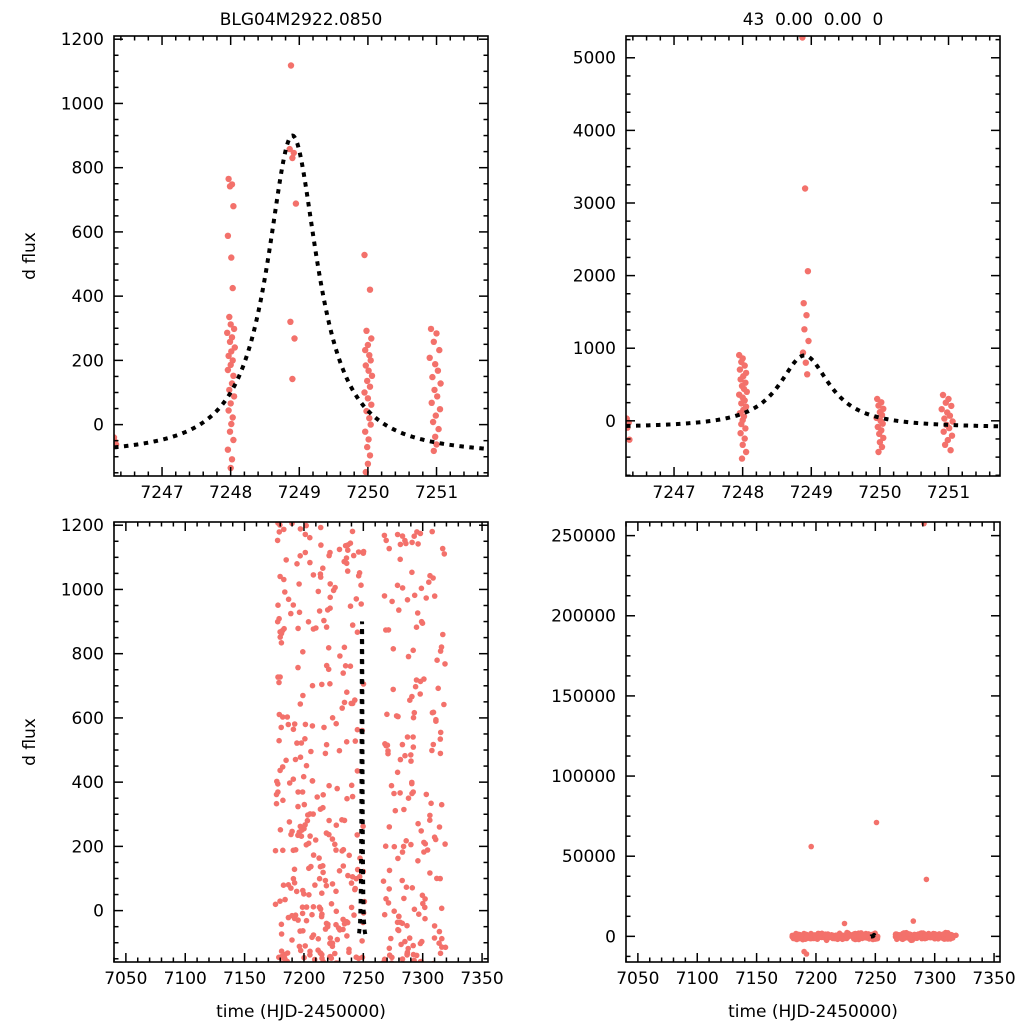 The height and width of the screenshot is (1024, 1024). What do you see at coordinates (301, 20) in the screenshot?
I see `panel-top-left-title: BLG04M2922.0850` at bounding box center [301, 20].